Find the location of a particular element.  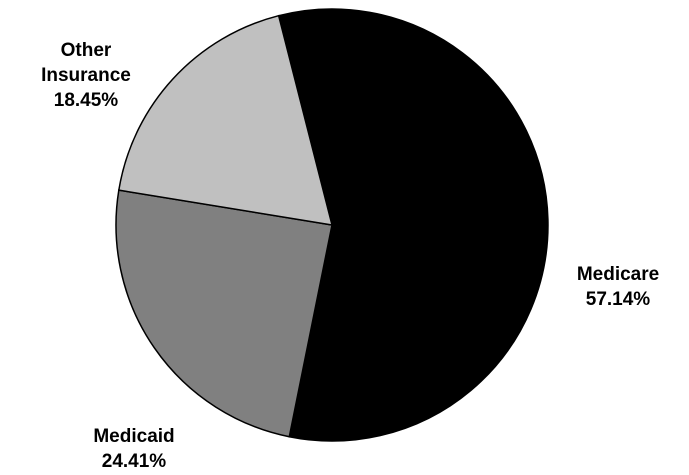

label-other-insurance-value: 18.45% is located at coordinates (86, 100).